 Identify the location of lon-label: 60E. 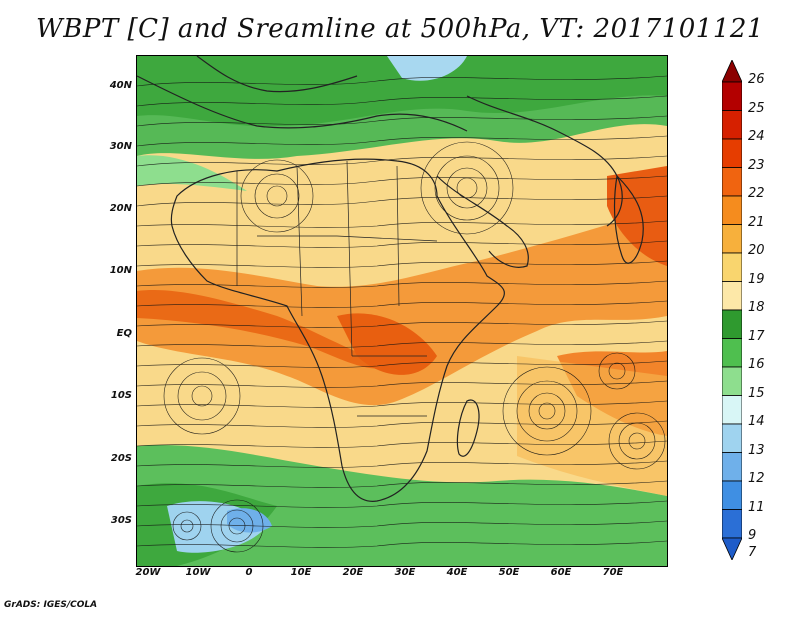
(561, 572).